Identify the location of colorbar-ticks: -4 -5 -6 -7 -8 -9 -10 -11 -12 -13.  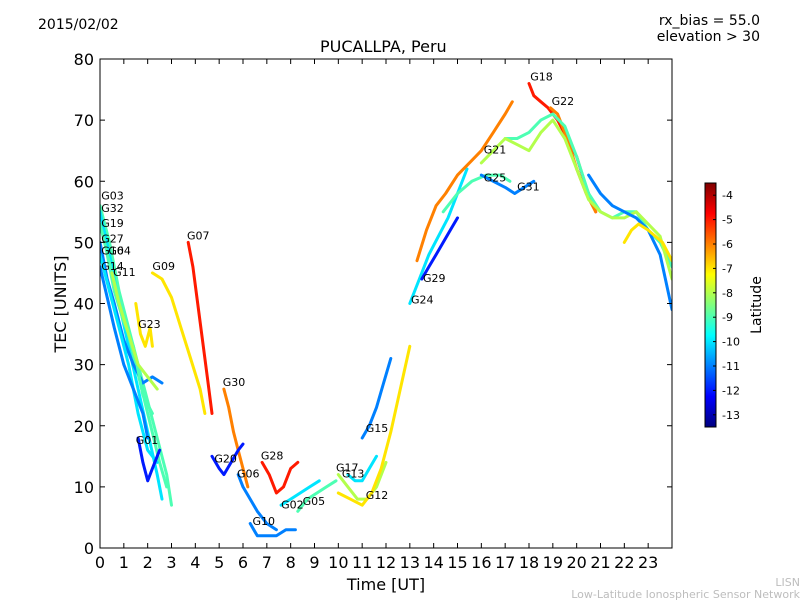
(726, 305).